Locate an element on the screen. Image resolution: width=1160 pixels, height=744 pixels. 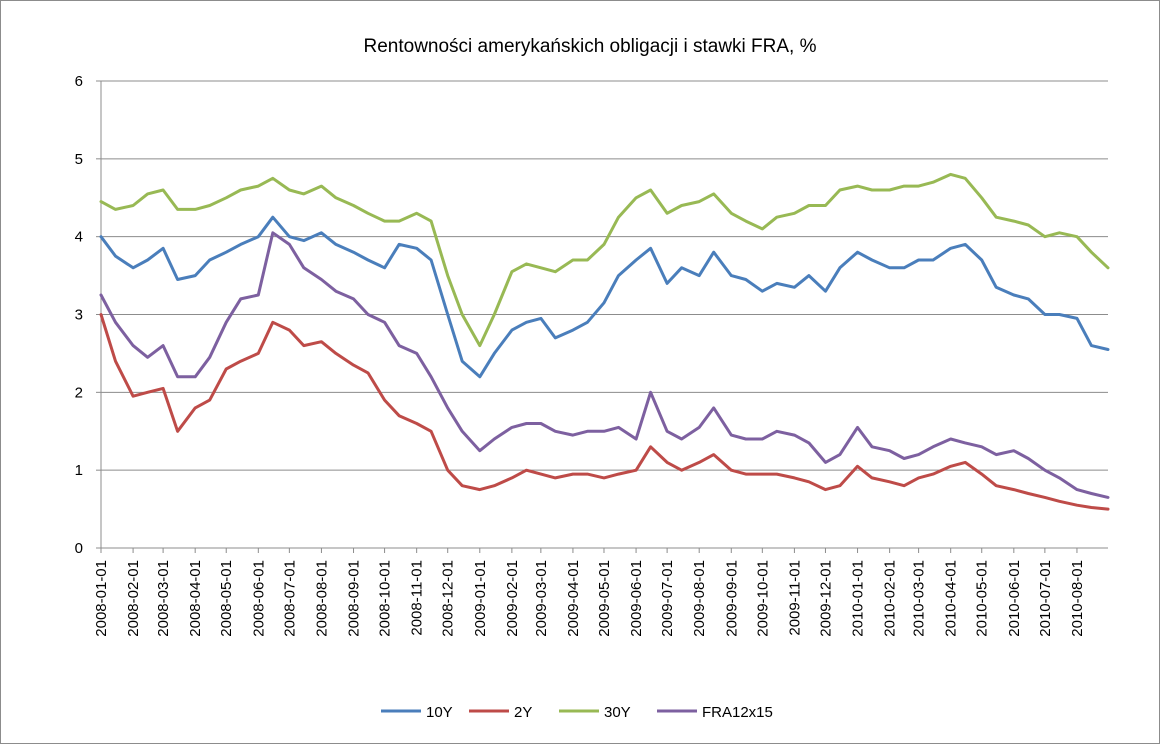
x-tick-label-2008-11-01: 2008-11-01 is located at coordinates (417, 598).